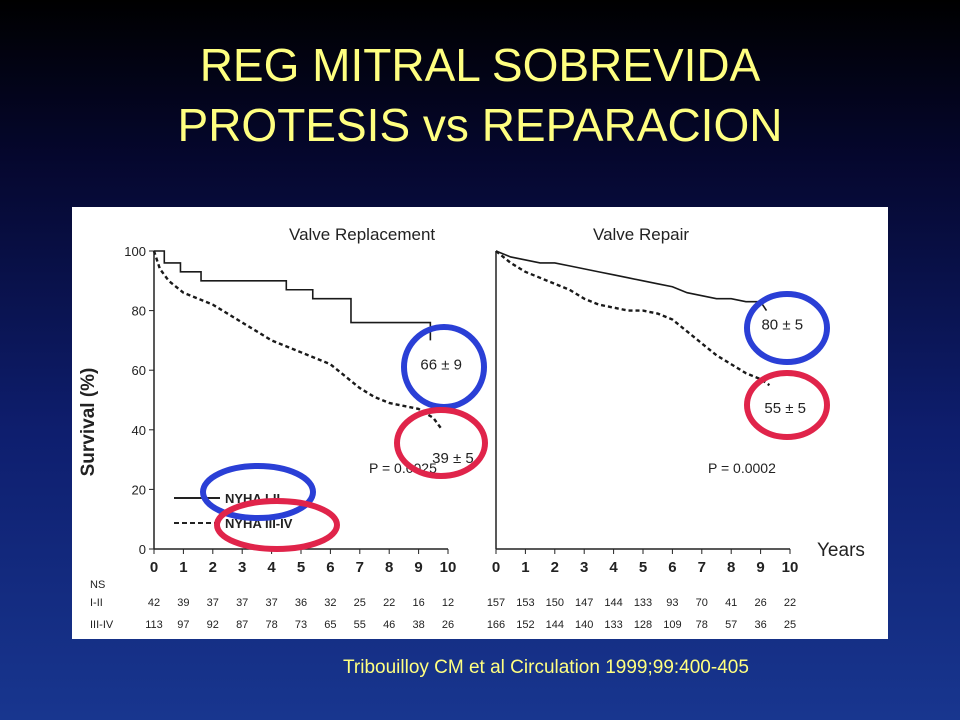 Image resolution: width=960 pixels, height=720 pixels. Describe the element at coordinates (672, 625) in the screenshot. I see `risk-table-cell: 109` at that location.